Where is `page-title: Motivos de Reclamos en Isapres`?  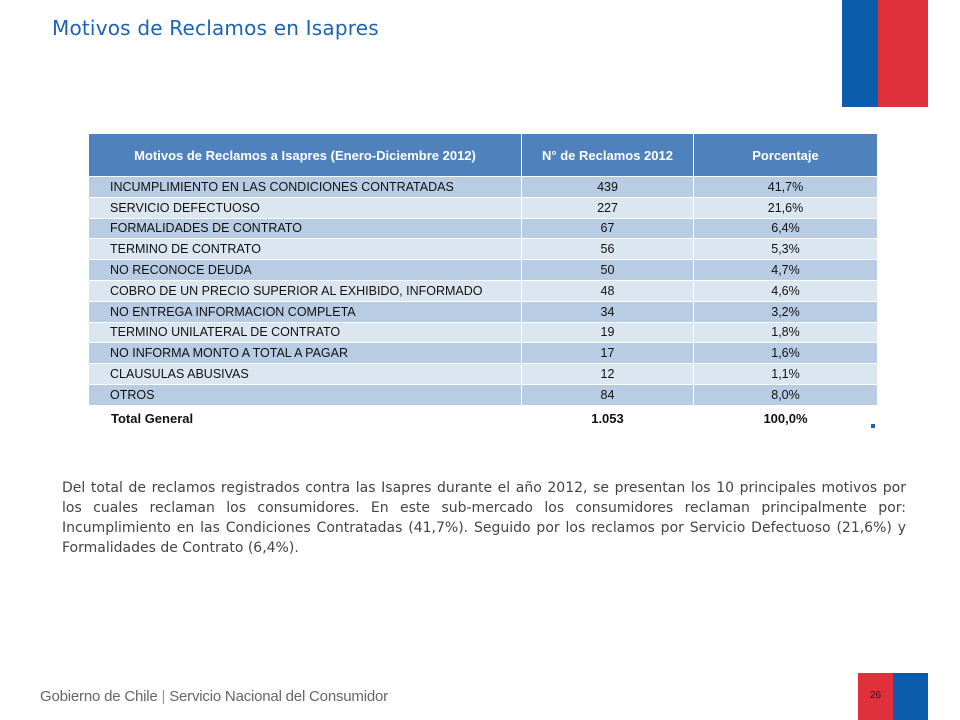 page-title: Motivos de Reclamos en Isapres is located at coordinates (215, 28).